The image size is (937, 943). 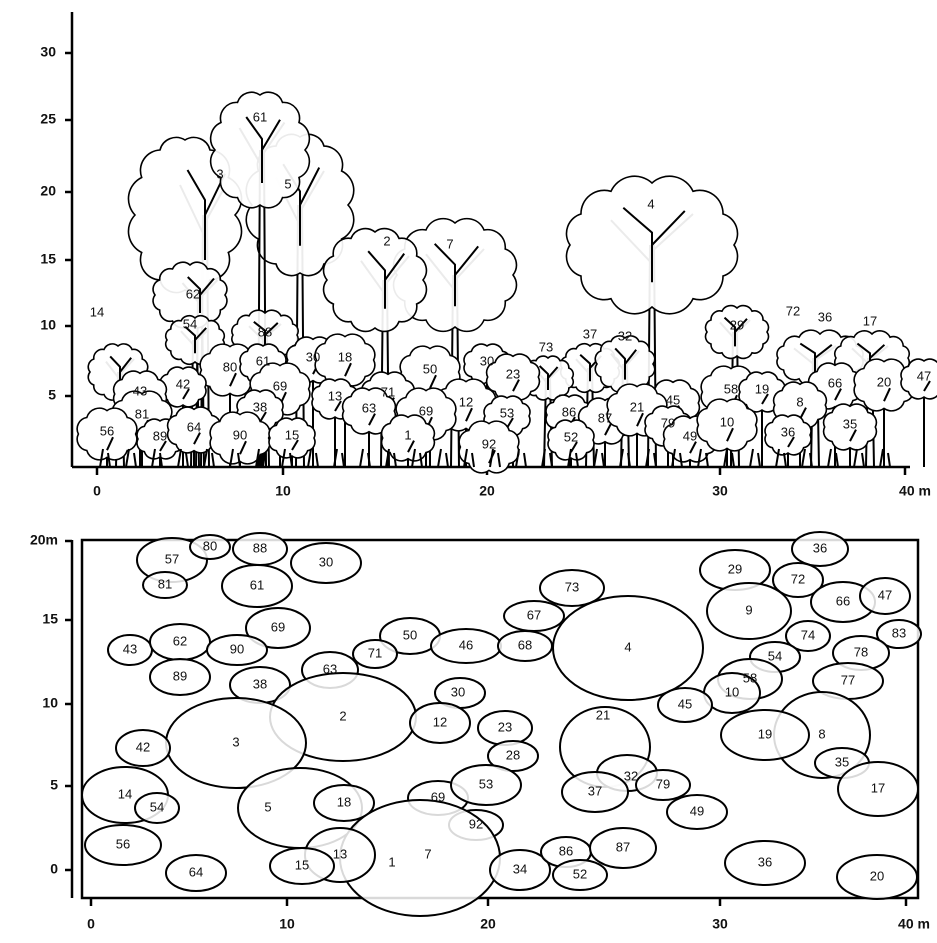 What do you see at coordinates (861, 651) in the screenshot?
I see `crown-label: 78` at bounding box center [861, 651].